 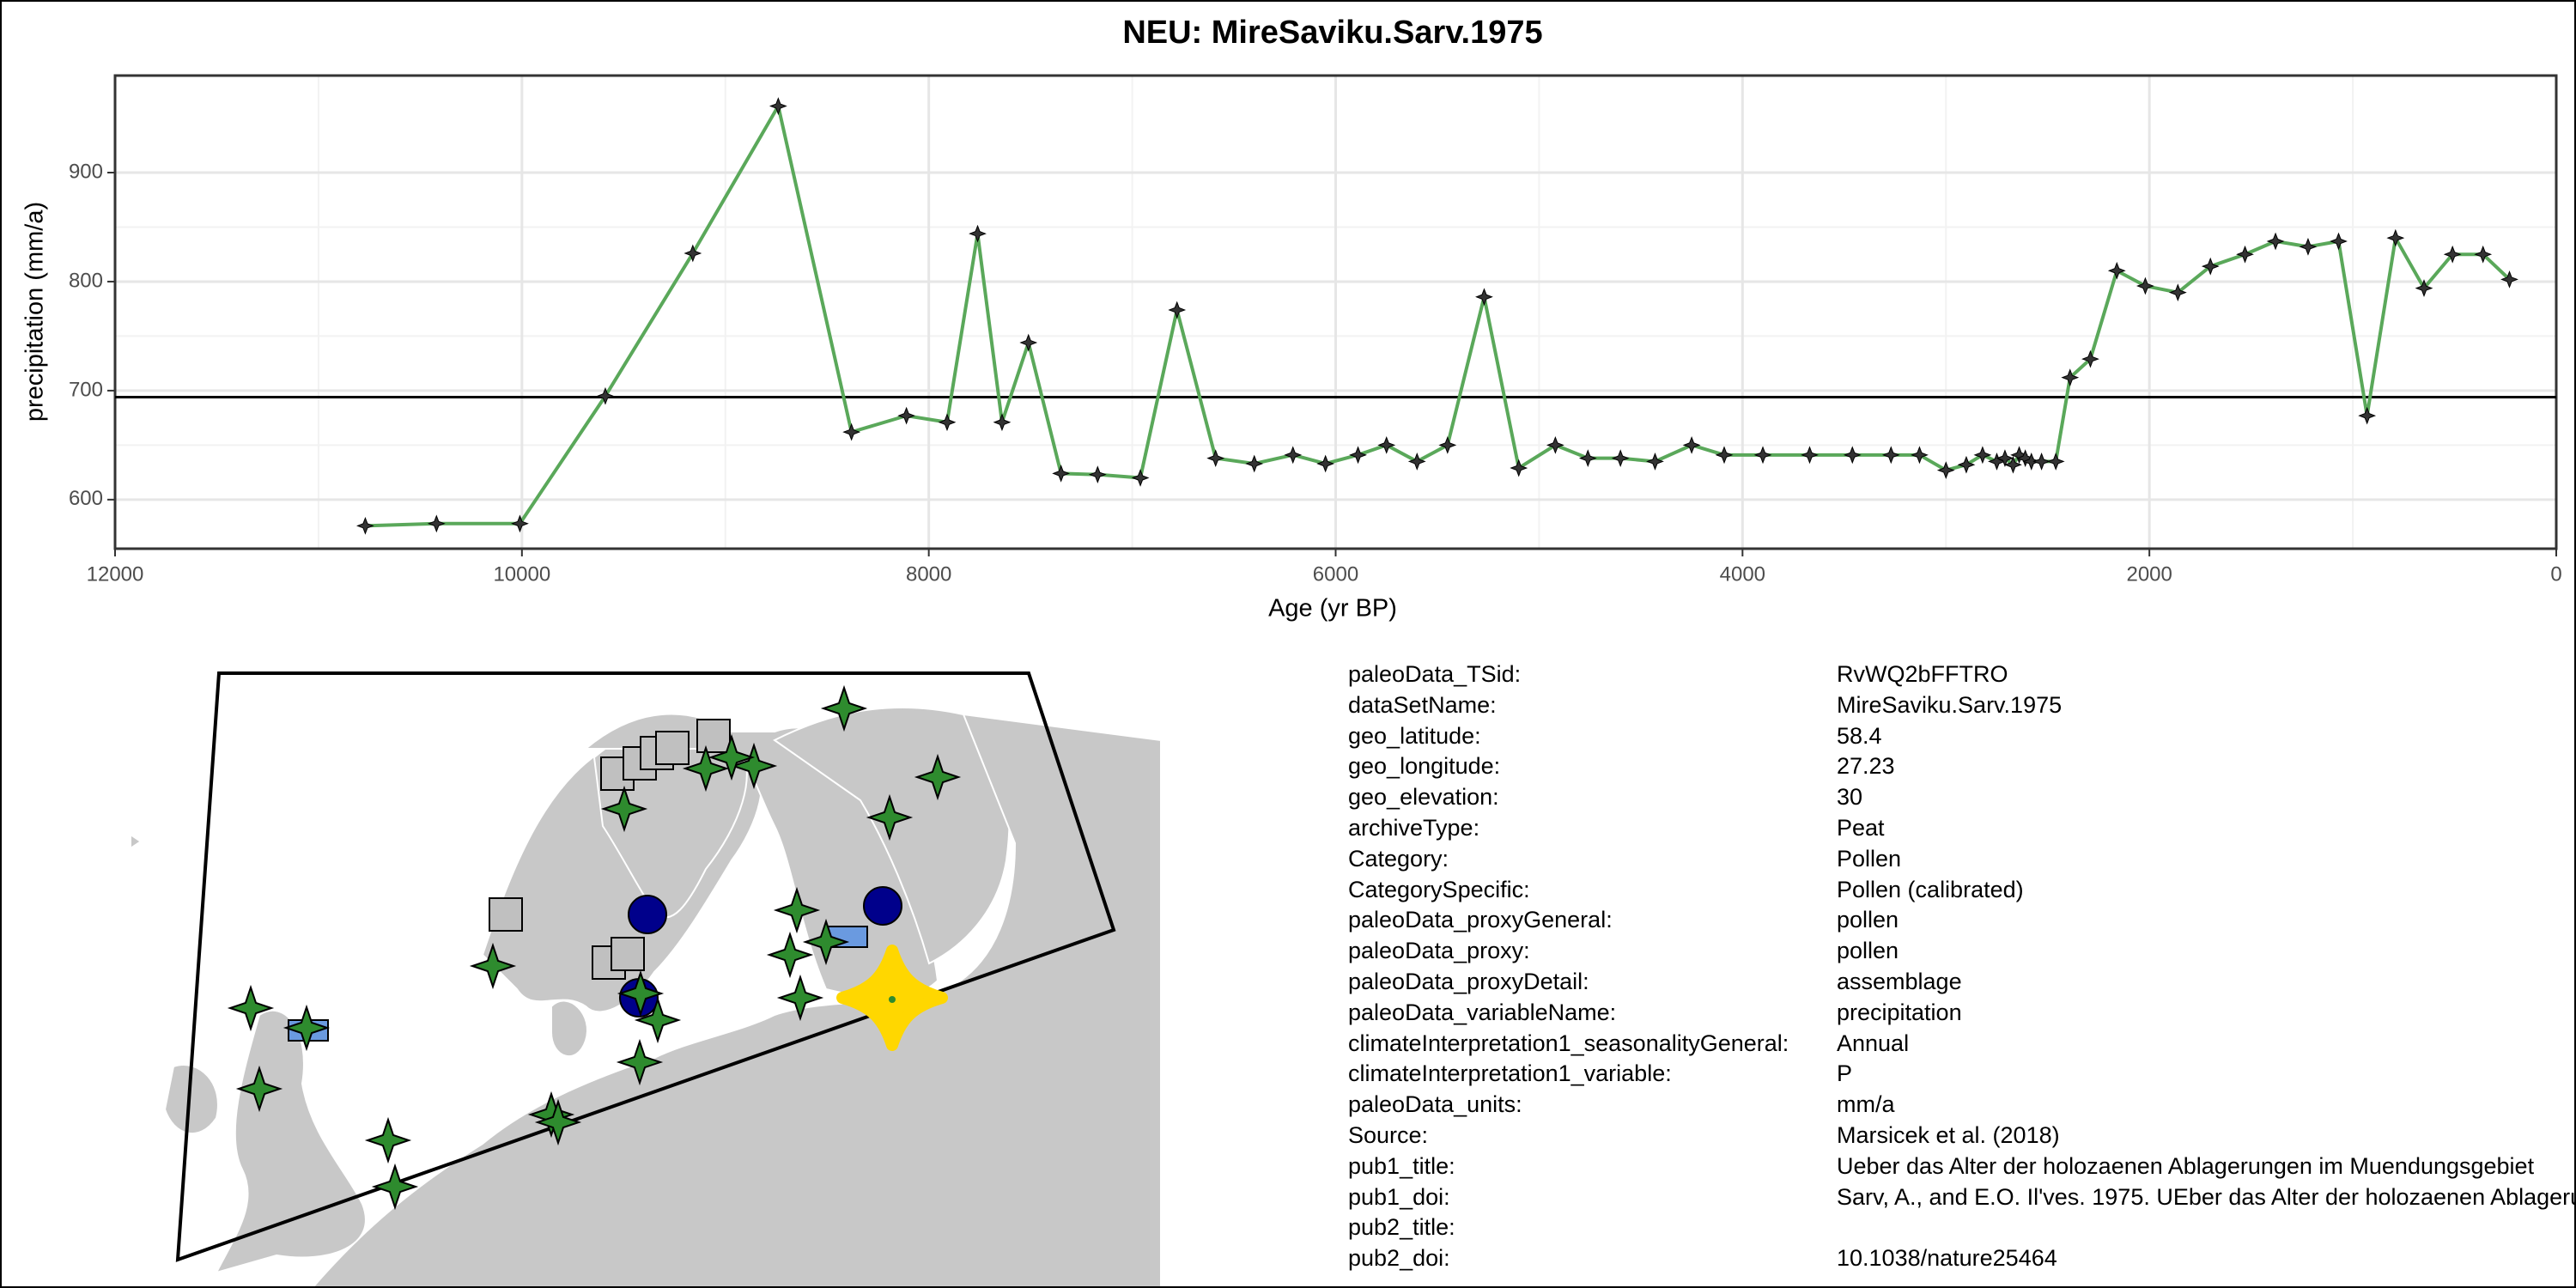 I want to click on y-tick-label: 800, so click(x=86, y=280).